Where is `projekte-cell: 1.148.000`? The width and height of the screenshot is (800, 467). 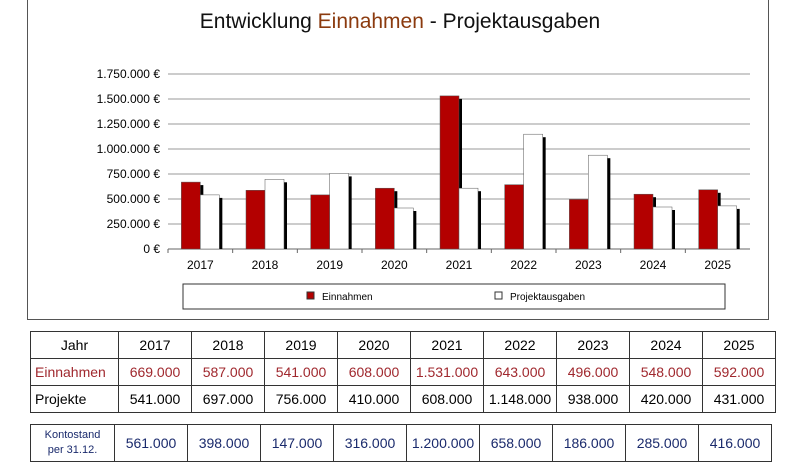 projekte-cell: 1.148.000 is located at coordinates (520, 399).